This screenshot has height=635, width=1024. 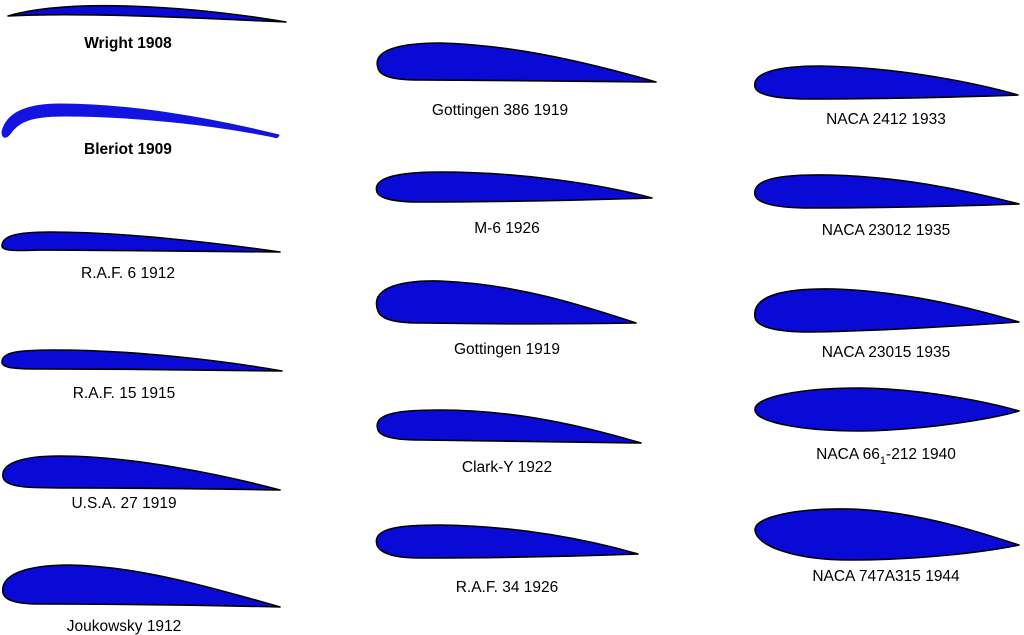 I want to click on airfoil-label-usa27-1919: U.S.A. 27 1919, so click(x=123, y=503).